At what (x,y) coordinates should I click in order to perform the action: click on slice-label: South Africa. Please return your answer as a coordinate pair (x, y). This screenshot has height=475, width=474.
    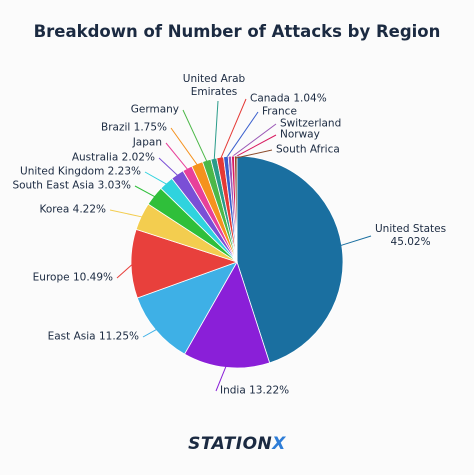
    Looking at the image, I should click on (308, 150).